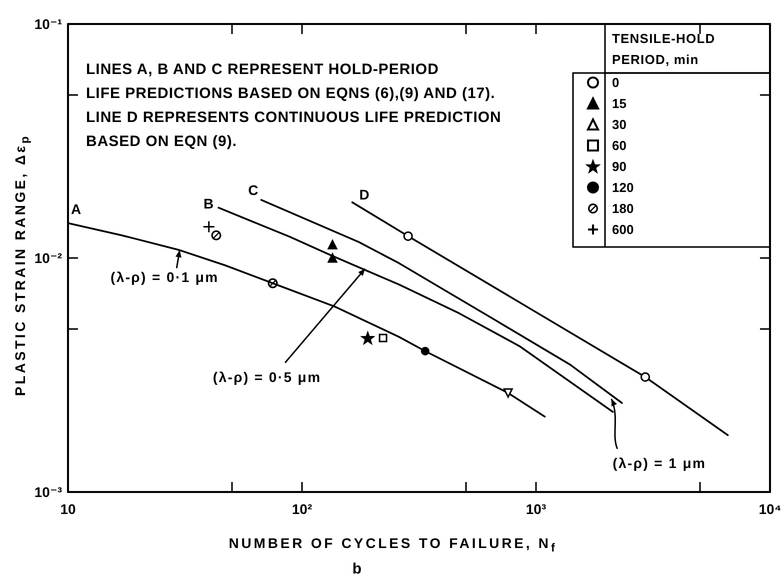 This screenshot has height=578, width=782. I want to click on y-tick-label: 10⁻¹, so click(48, 24).